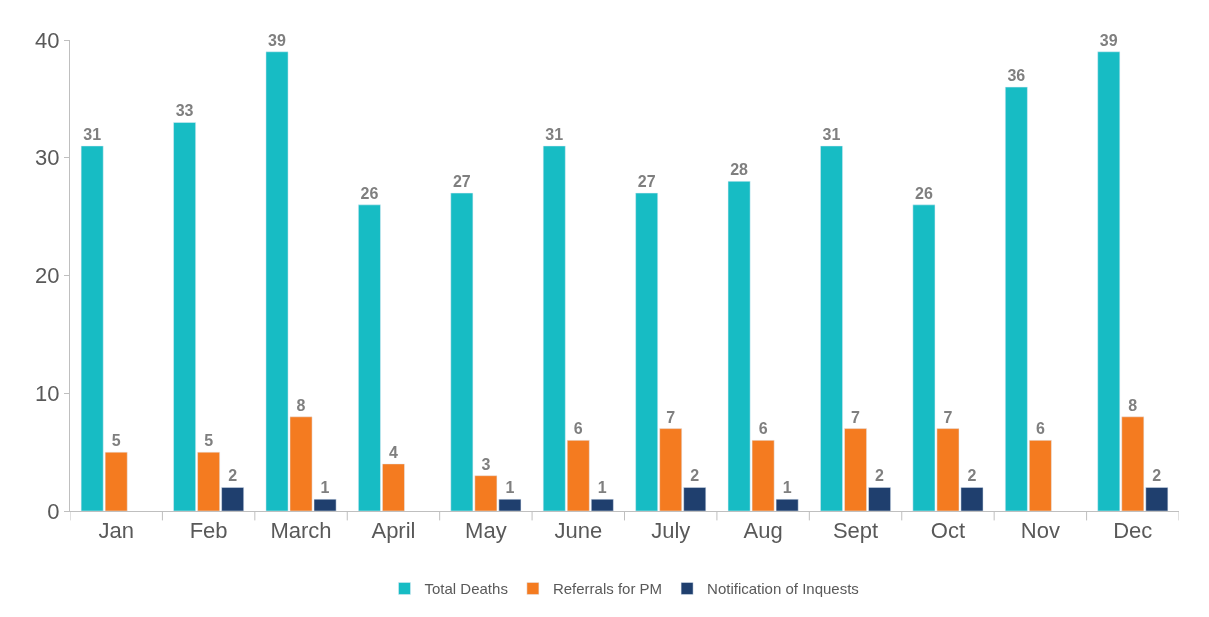 This screenshot has height=617, width=1209. What do you see at coordinates (1016, 76) in the screenshot?
I see `data-label: 36` at bounding box center [1016, 76].